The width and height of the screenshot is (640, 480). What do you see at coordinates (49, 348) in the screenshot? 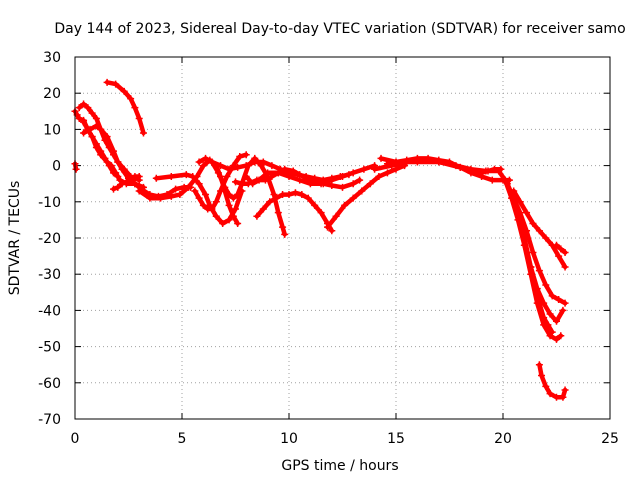
I see `y-tick-label: -50` at bounding box center [49, 348].